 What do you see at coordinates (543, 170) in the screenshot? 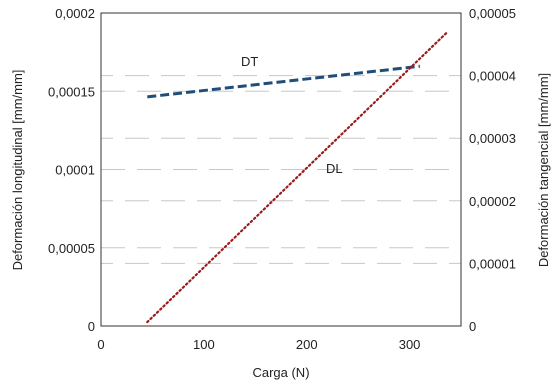
I see `y-right-axis-title: Deformación tangencial [mm/mm]` at bounding box center [543, 170].